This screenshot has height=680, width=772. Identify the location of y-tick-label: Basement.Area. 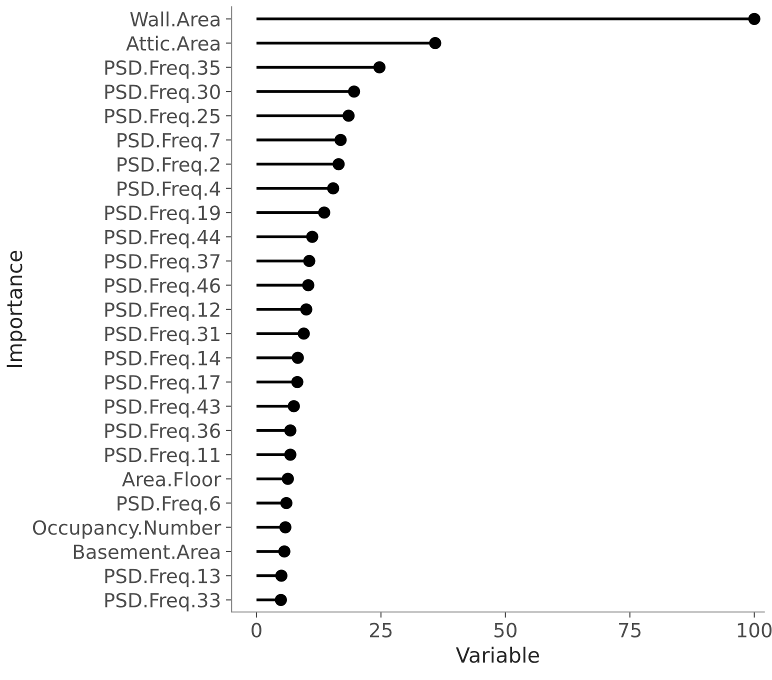
(147, 552).